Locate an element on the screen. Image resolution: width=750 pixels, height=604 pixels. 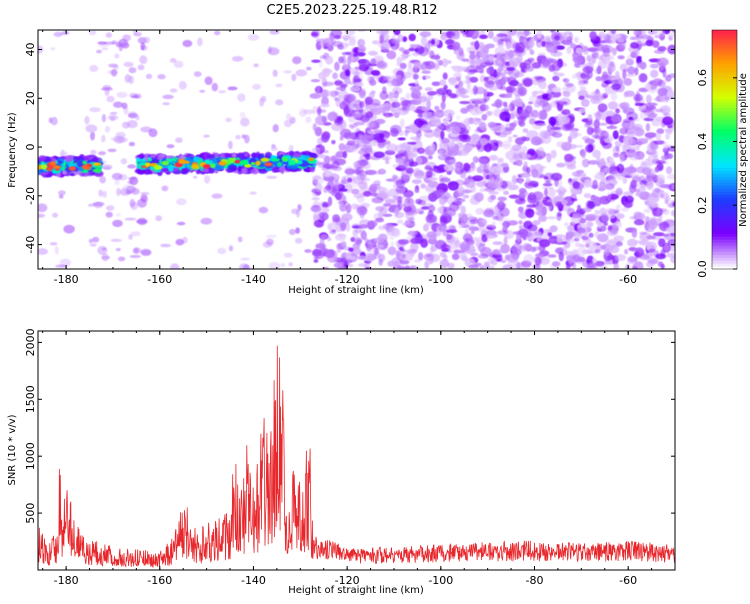
colorbar-tick-label: 0.2 is located at coordinates (702, 206).